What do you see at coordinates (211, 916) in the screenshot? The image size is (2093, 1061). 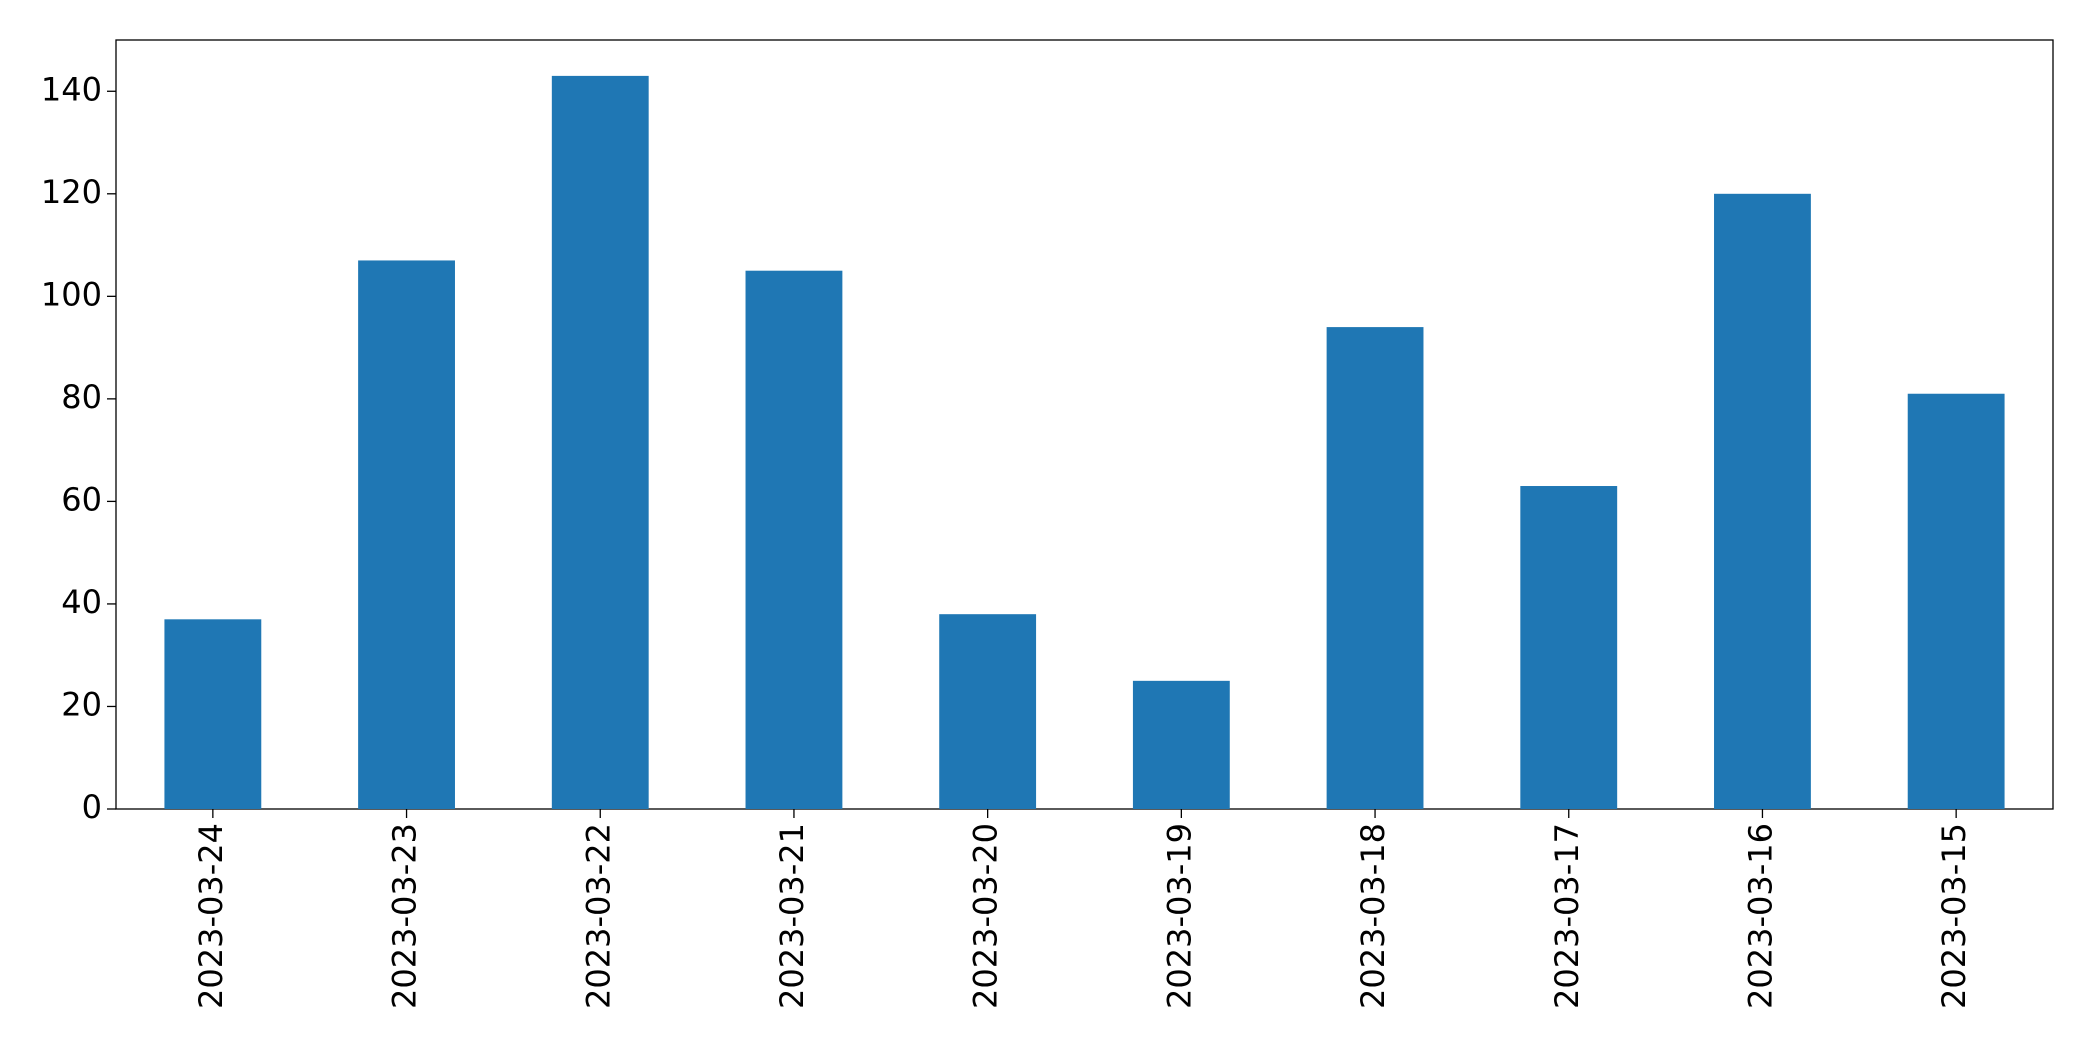 I see `x-tick-label: 2023-03-24` at bounding box center [211, 916].